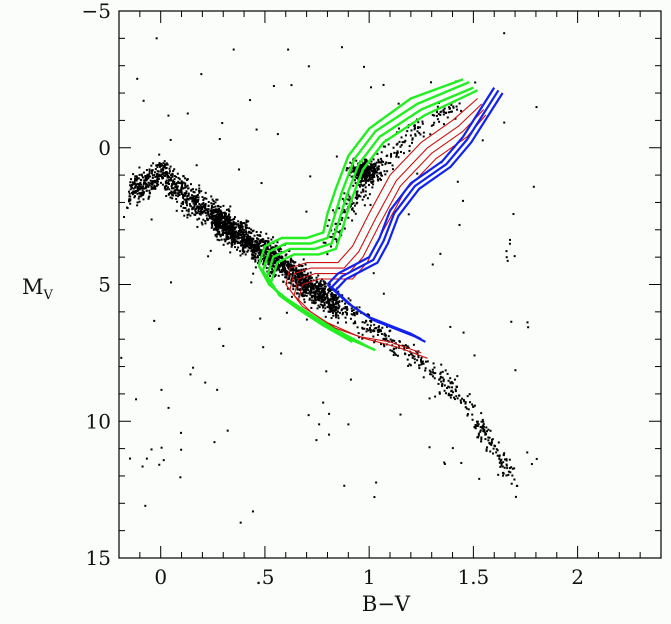 The height and width of the screenshot is (624, 671). Describe the element at coordinates (38, 289) in the screenshot. I see `y-axis-label: MV` at that location.